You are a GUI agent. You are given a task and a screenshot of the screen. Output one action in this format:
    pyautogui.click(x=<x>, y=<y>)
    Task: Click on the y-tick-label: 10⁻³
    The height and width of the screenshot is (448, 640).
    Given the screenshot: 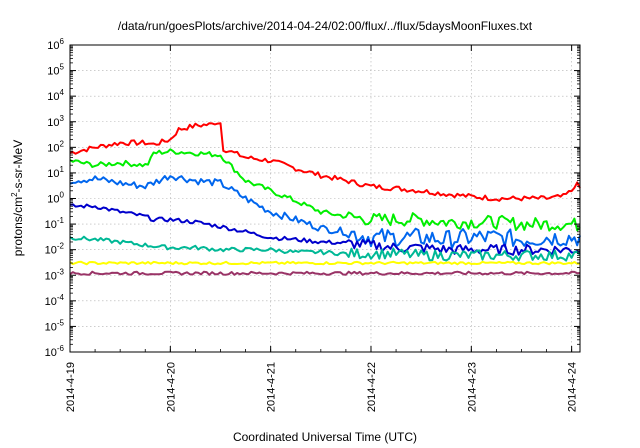 What is the action you would take?
    pyautogui.click(x=55, y=274)
    